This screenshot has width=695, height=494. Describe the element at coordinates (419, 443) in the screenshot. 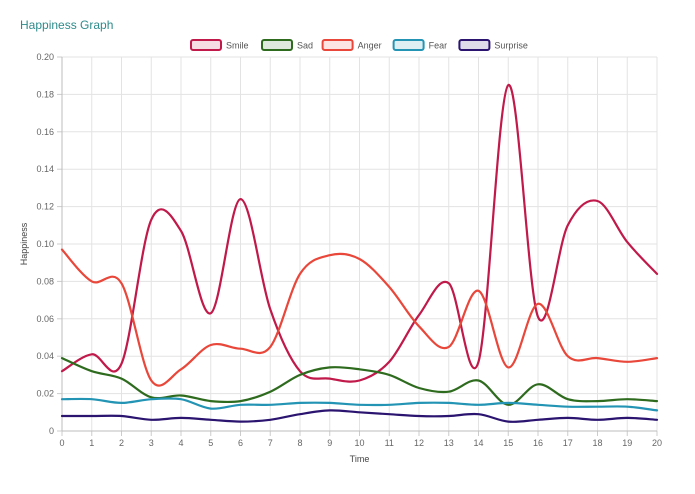

I see `x-tick-label: 12` at that location.